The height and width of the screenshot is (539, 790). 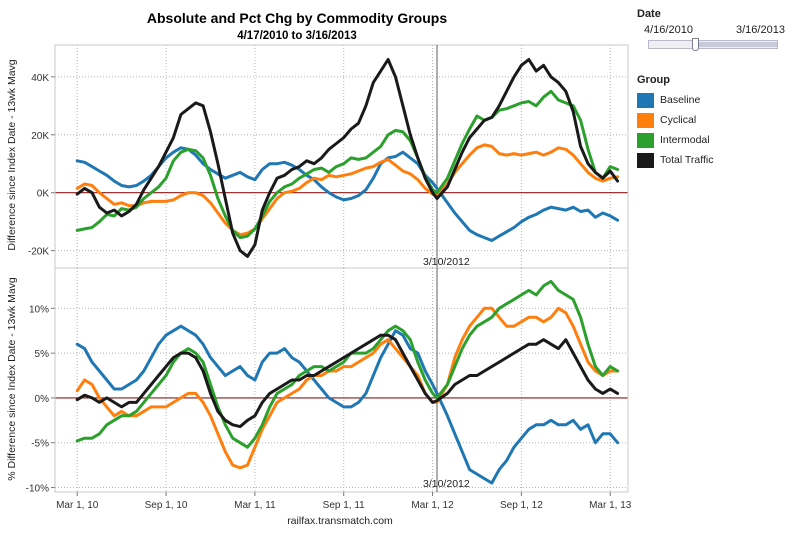 I want to click on legend-item: Baseline, so click(x=675, y=100).